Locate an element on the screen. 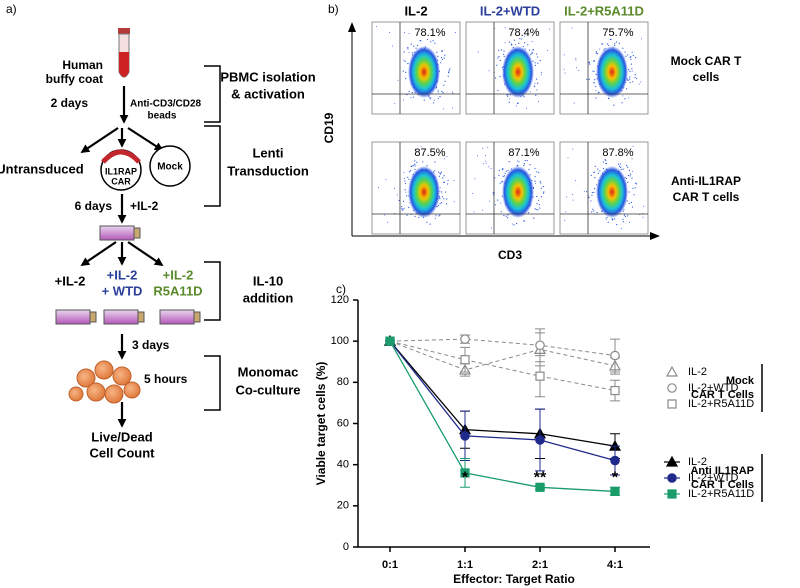 Image resolution: width=800 pixels, height=588 pixels. time-label: 6 days is located at coordinates (94, 206).